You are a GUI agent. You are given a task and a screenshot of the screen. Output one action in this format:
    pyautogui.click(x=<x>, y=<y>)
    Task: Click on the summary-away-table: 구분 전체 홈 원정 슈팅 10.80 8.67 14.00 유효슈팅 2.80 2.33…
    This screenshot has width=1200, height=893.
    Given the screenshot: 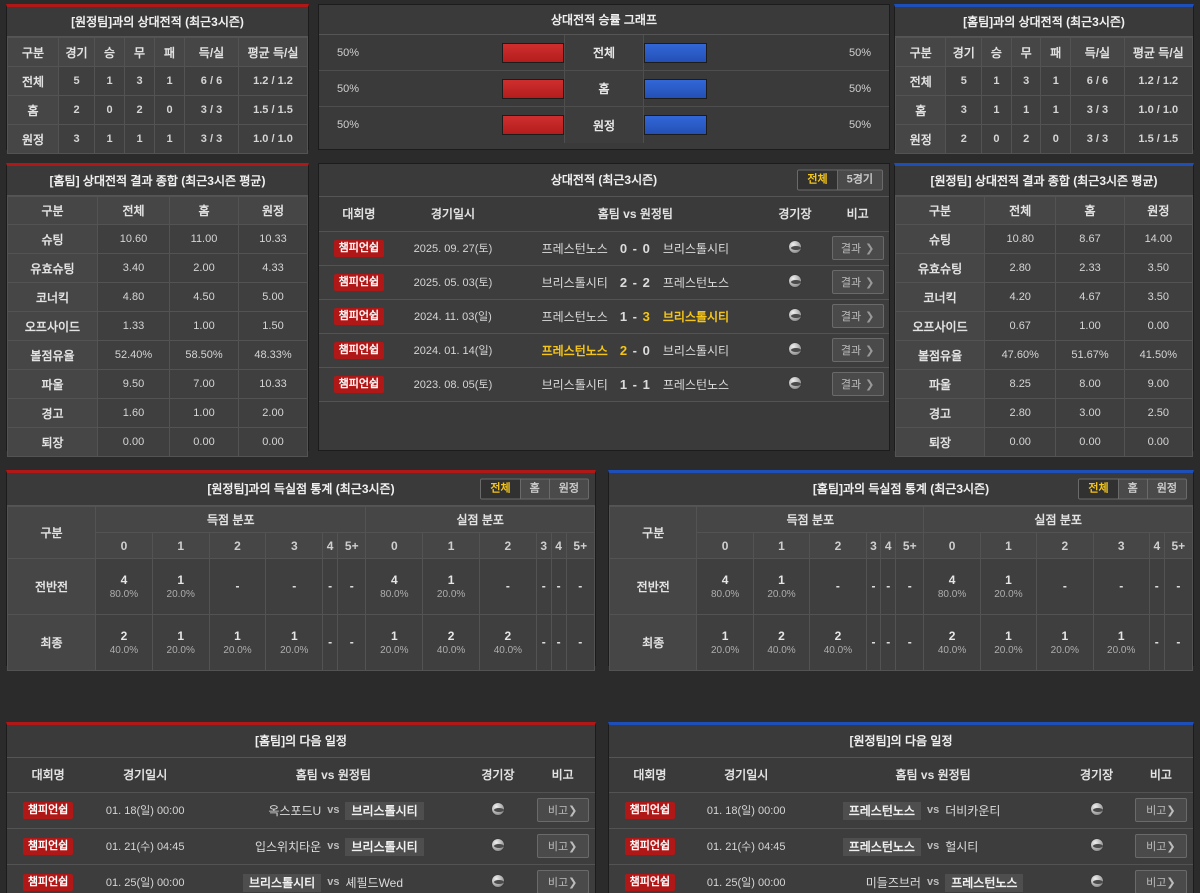 What is the action you would take?
    pyautogui.click(x=1044, y=326)
    